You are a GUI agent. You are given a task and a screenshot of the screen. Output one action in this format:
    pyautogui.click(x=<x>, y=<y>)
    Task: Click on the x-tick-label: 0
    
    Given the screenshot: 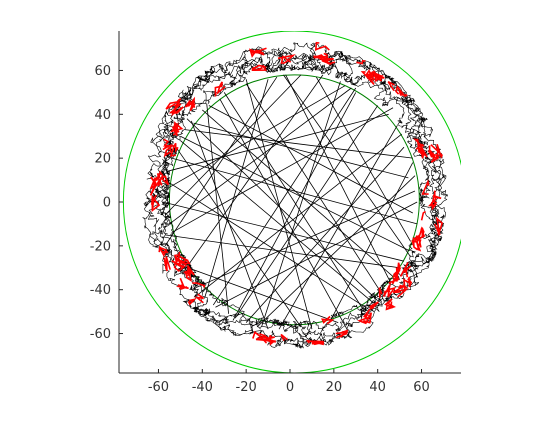 What is the action you would take?
    pyautogui.click(x=290, y=387)
    